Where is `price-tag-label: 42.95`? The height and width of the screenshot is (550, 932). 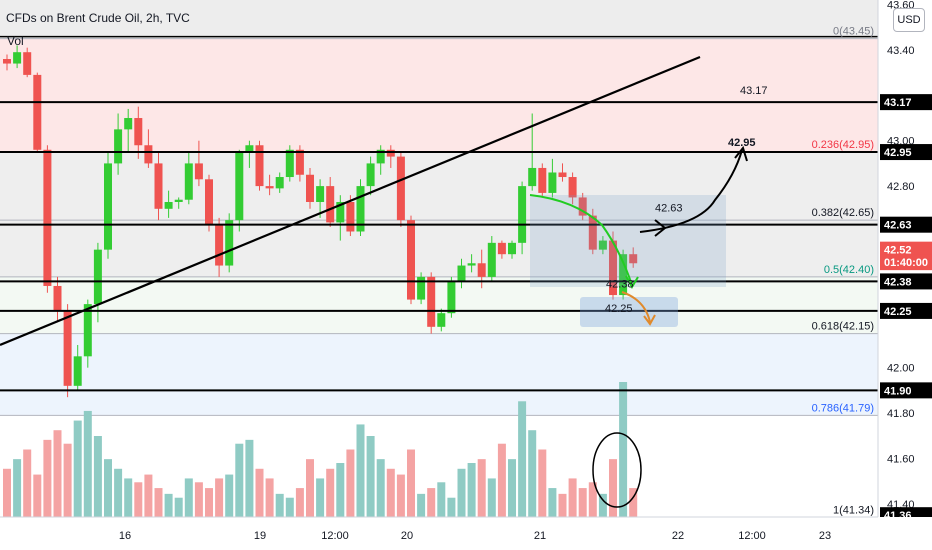
price-tag-label: 42.95 is located at coordinates (898, 153).